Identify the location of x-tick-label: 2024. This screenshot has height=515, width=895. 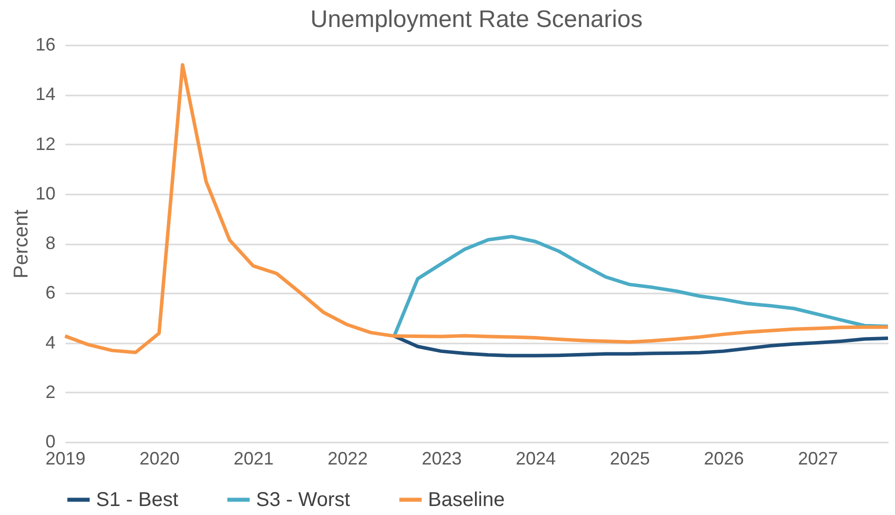
(536, 458).